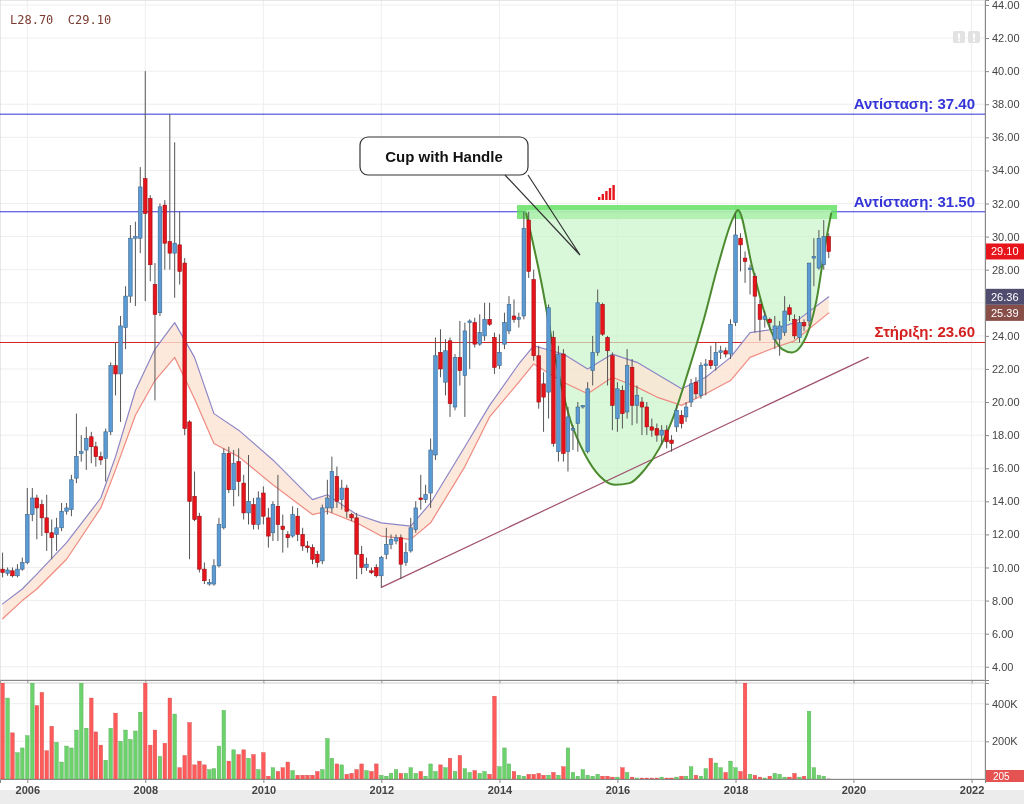 The image size is (1024, 804). What do you see at coordinates (1006, 38) in the screenshot?
I see `y-tick-label: 42.00` at bounding box center [1006, 38].